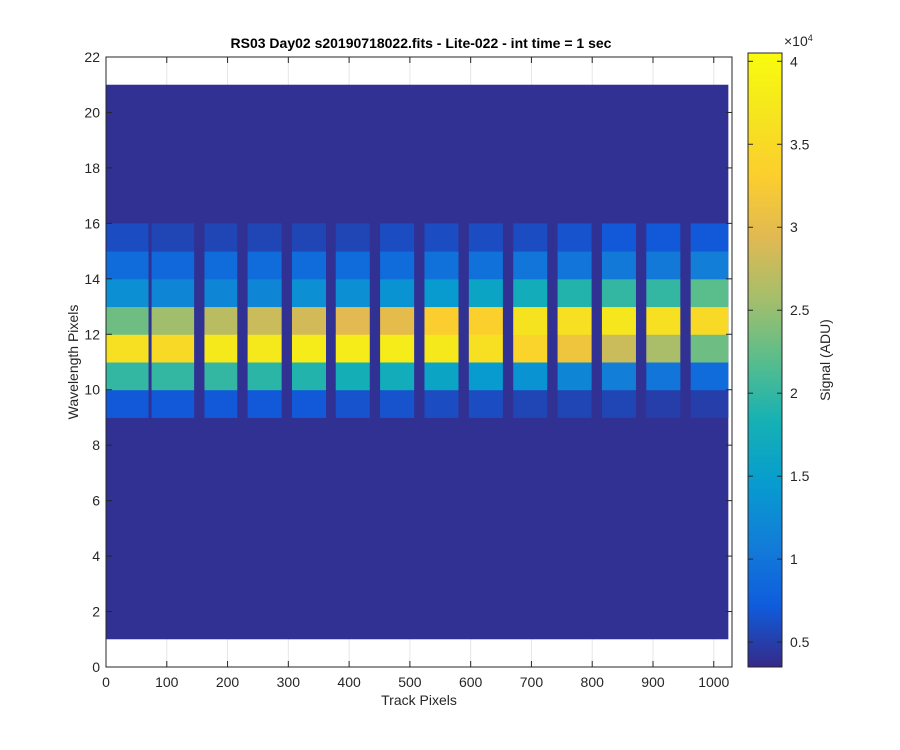 The height and width of the screenshot is (750, 900). Describe the element at coordinates (96, 445) in the screenshot. I see `y-tick-label: 8` at that location.